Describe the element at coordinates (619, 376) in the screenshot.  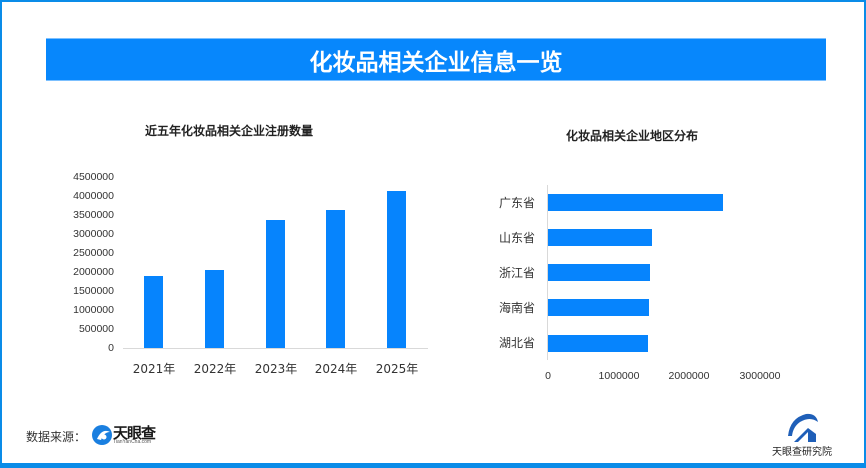
I see `x-tick: 1000000` at that location.